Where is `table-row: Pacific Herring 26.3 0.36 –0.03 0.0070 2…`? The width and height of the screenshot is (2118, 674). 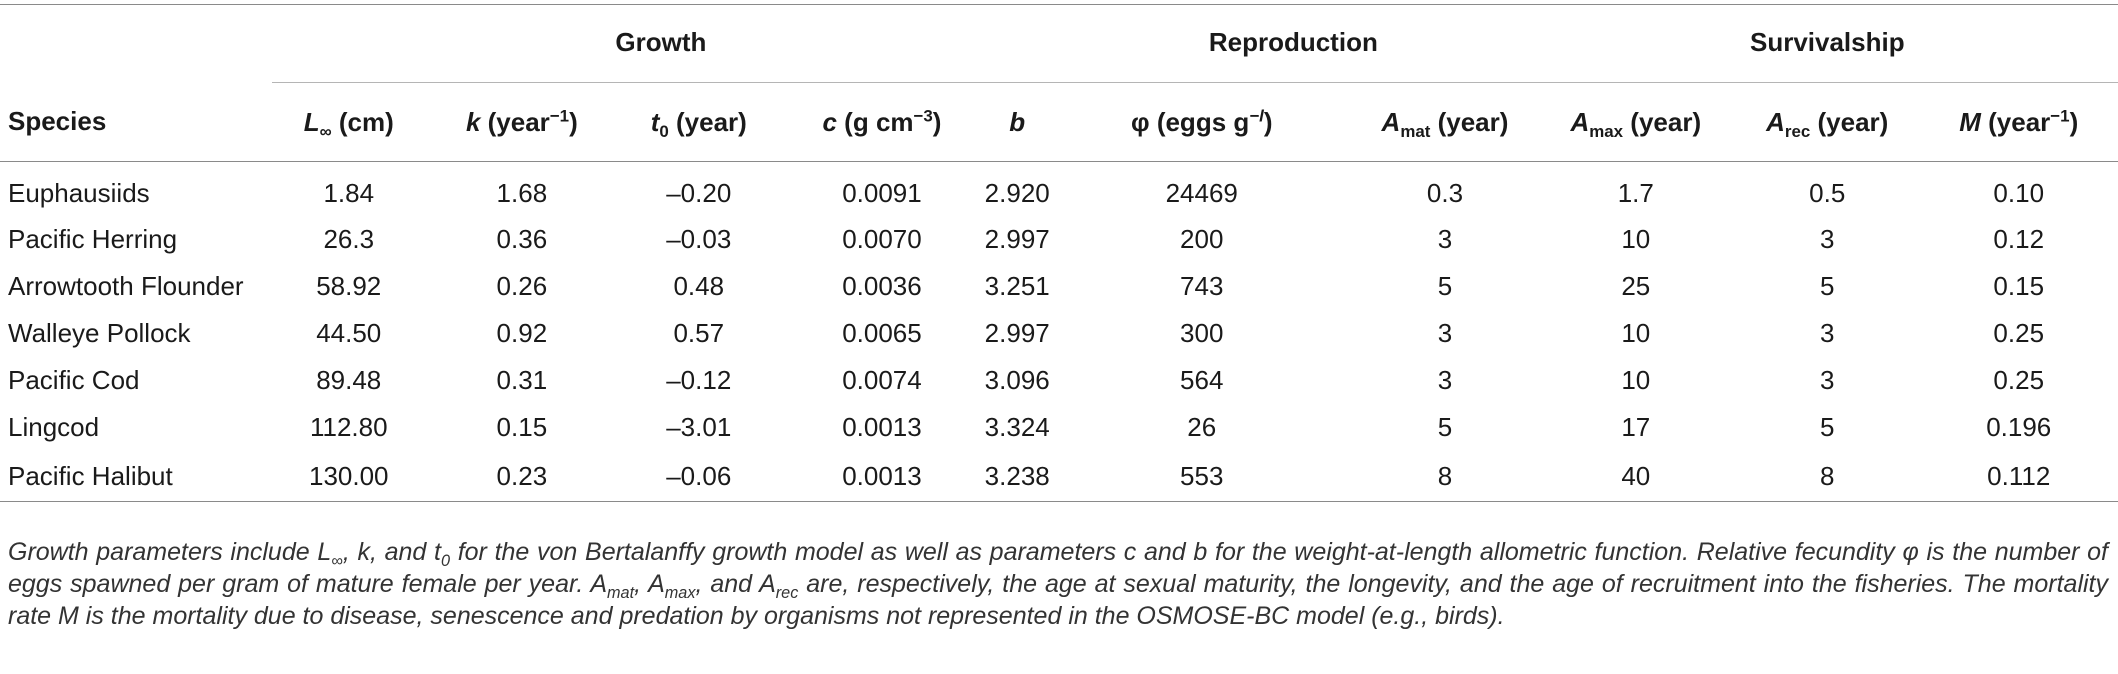 table-row: Pacific Herring 26.3 0.36 –0.03 0.0070 2… is located at coordinates (1059, 239).